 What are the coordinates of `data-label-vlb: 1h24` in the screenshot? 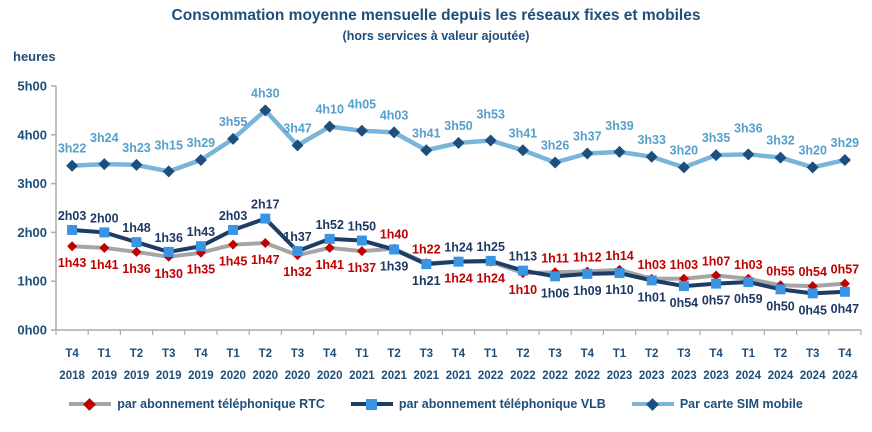 It's located at (458, 248).